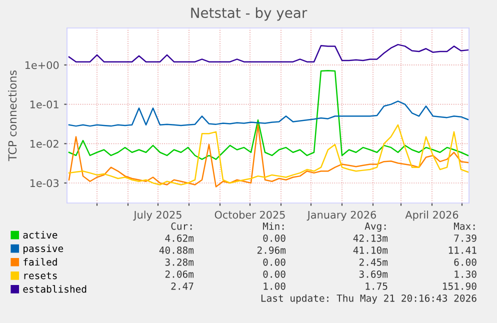  I want to click on text: 2.06m, so click(179, 274).